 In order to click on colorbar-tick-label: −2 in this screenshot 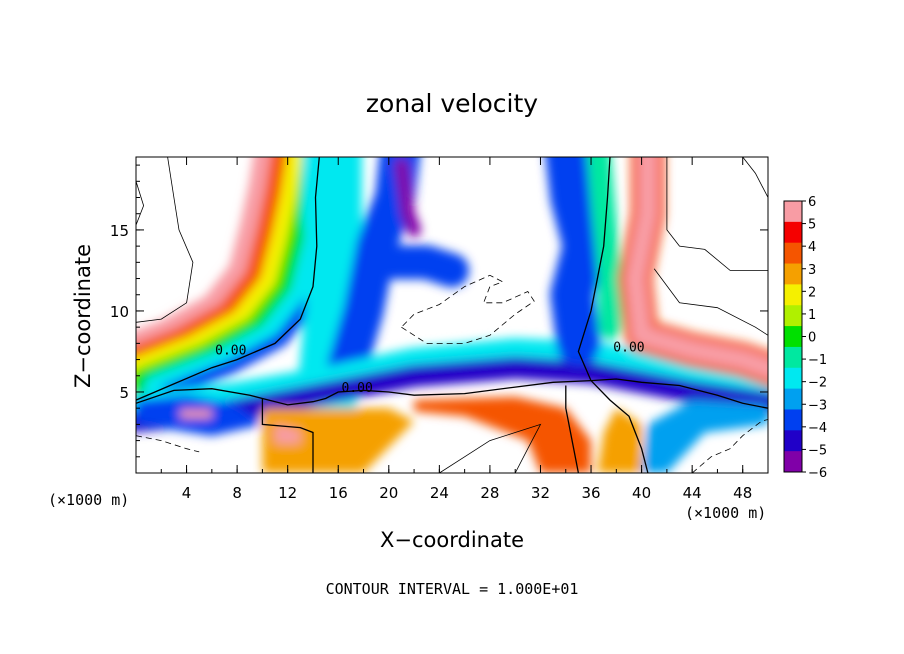, I will do `click(817, 383)`.